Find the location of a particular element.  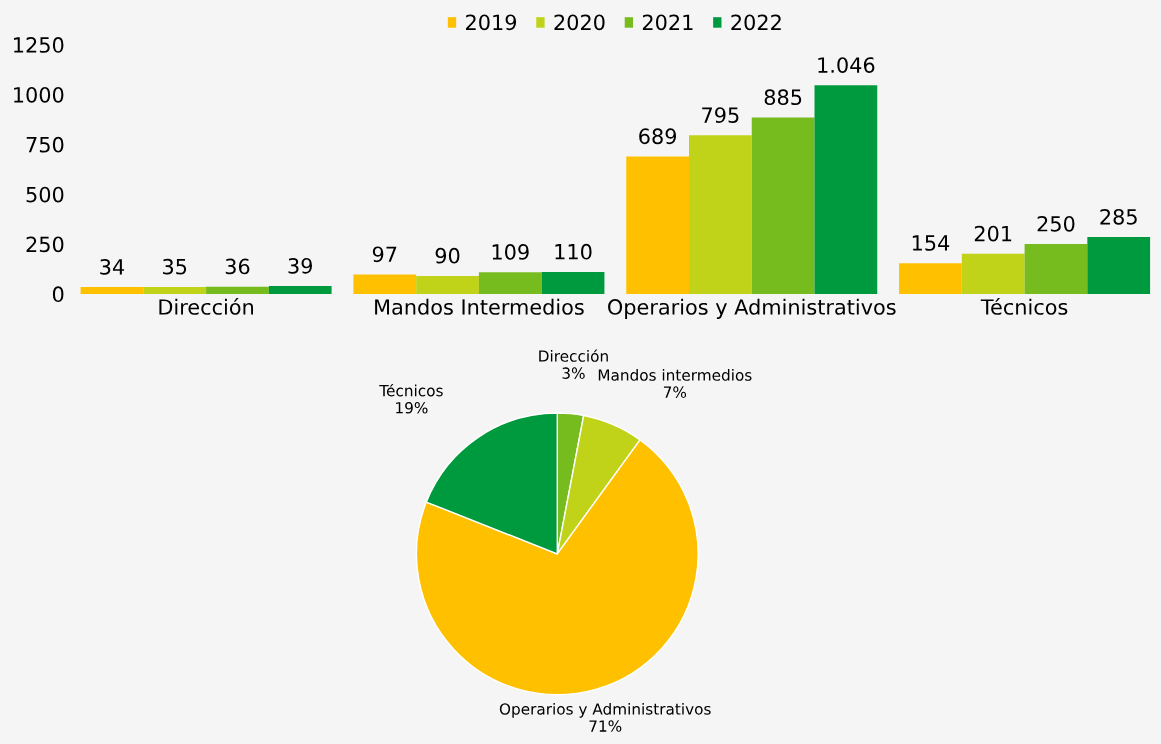

y-tick-label: 1250 is located at coordinates (39, 45).